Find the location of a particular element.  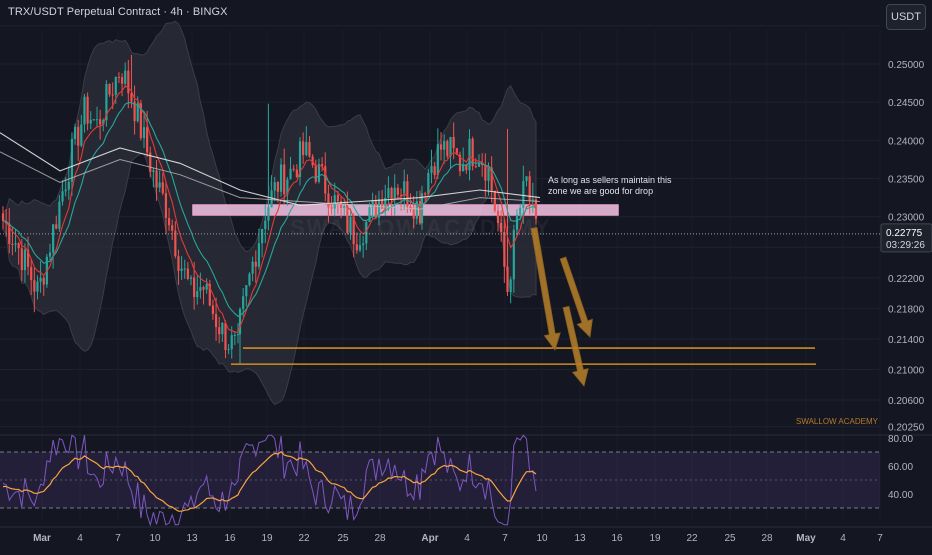

price-tick-label: 0.23500 is located at coordinates (906, 180).